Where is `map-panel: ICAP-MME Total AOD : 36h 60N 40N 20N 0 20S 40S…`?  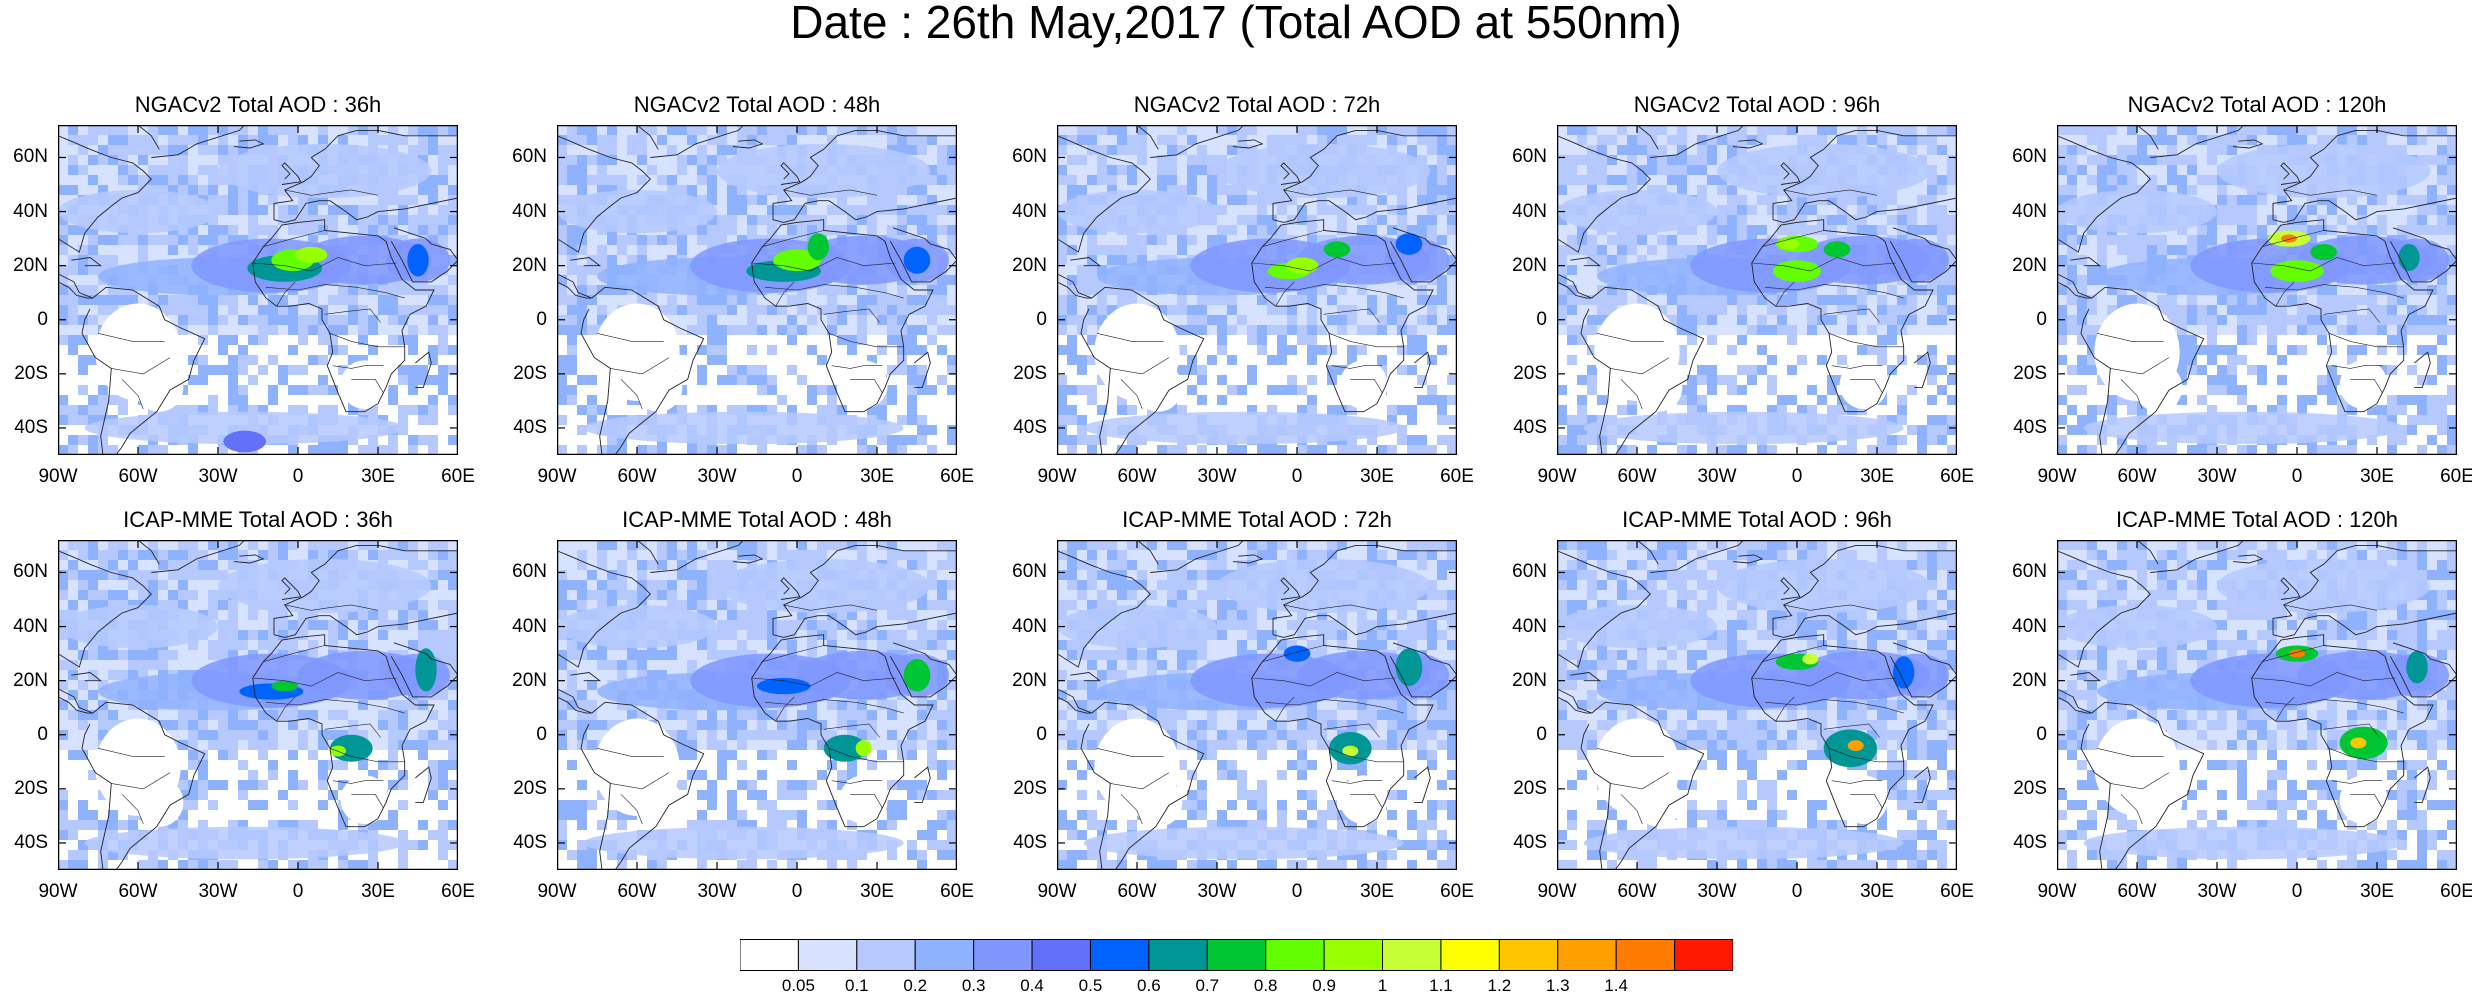
map-panel: ICAP-MME Total AOD : 36h 60N 40N 20N 0 20S 40S… is located at coordinates (244, 704).